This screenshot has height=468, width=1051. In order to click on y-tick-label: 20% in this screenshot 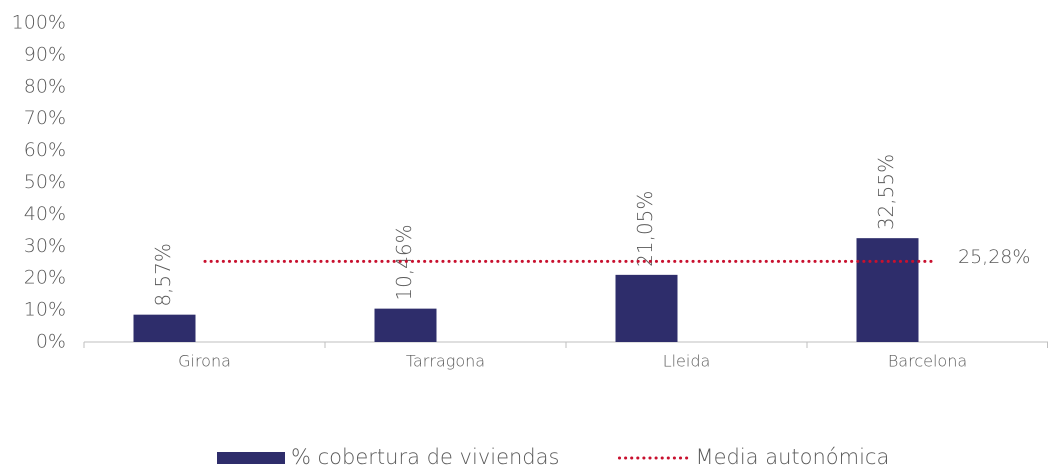, I will do `click(45, 278)`.